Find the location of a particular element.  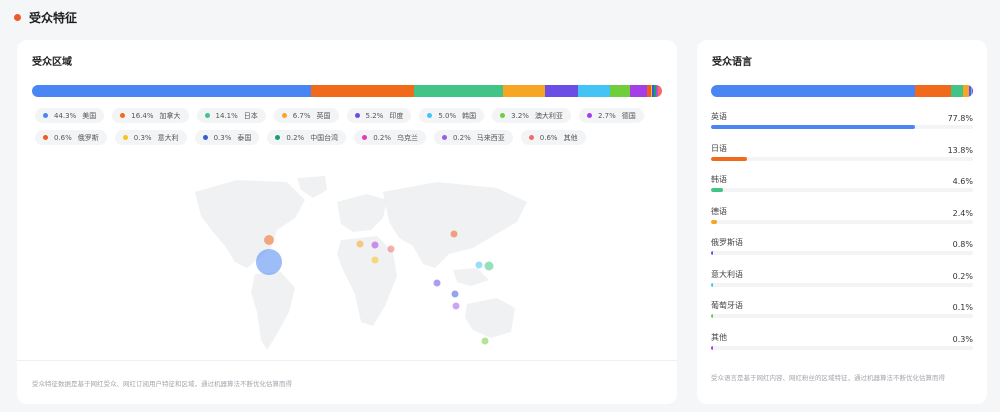

section-dot-icon is located at coordinates (17, 17).